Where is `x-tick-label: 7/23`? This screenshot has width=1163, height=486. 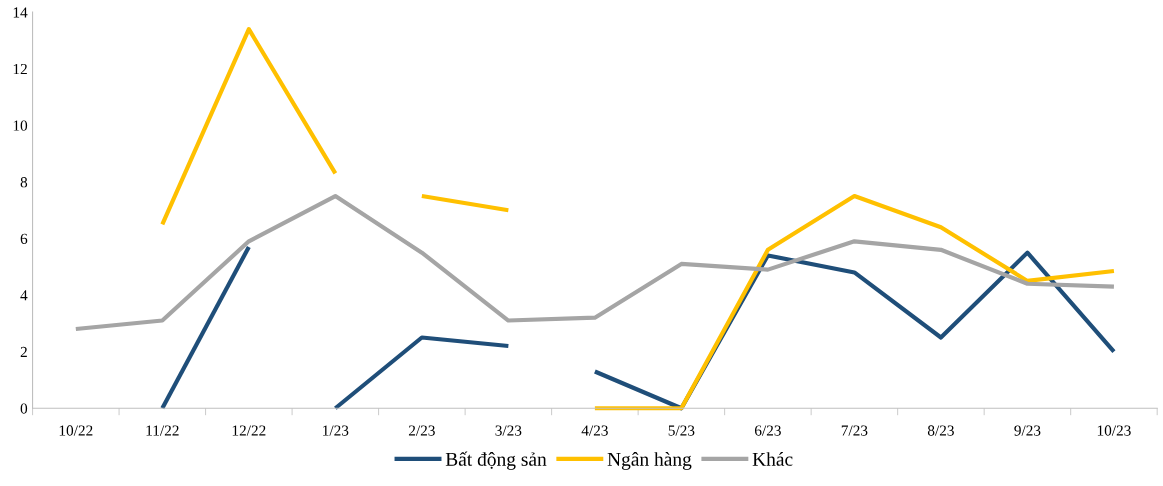 x-tick-label: 7/23 is located at coordinates (854, 430).